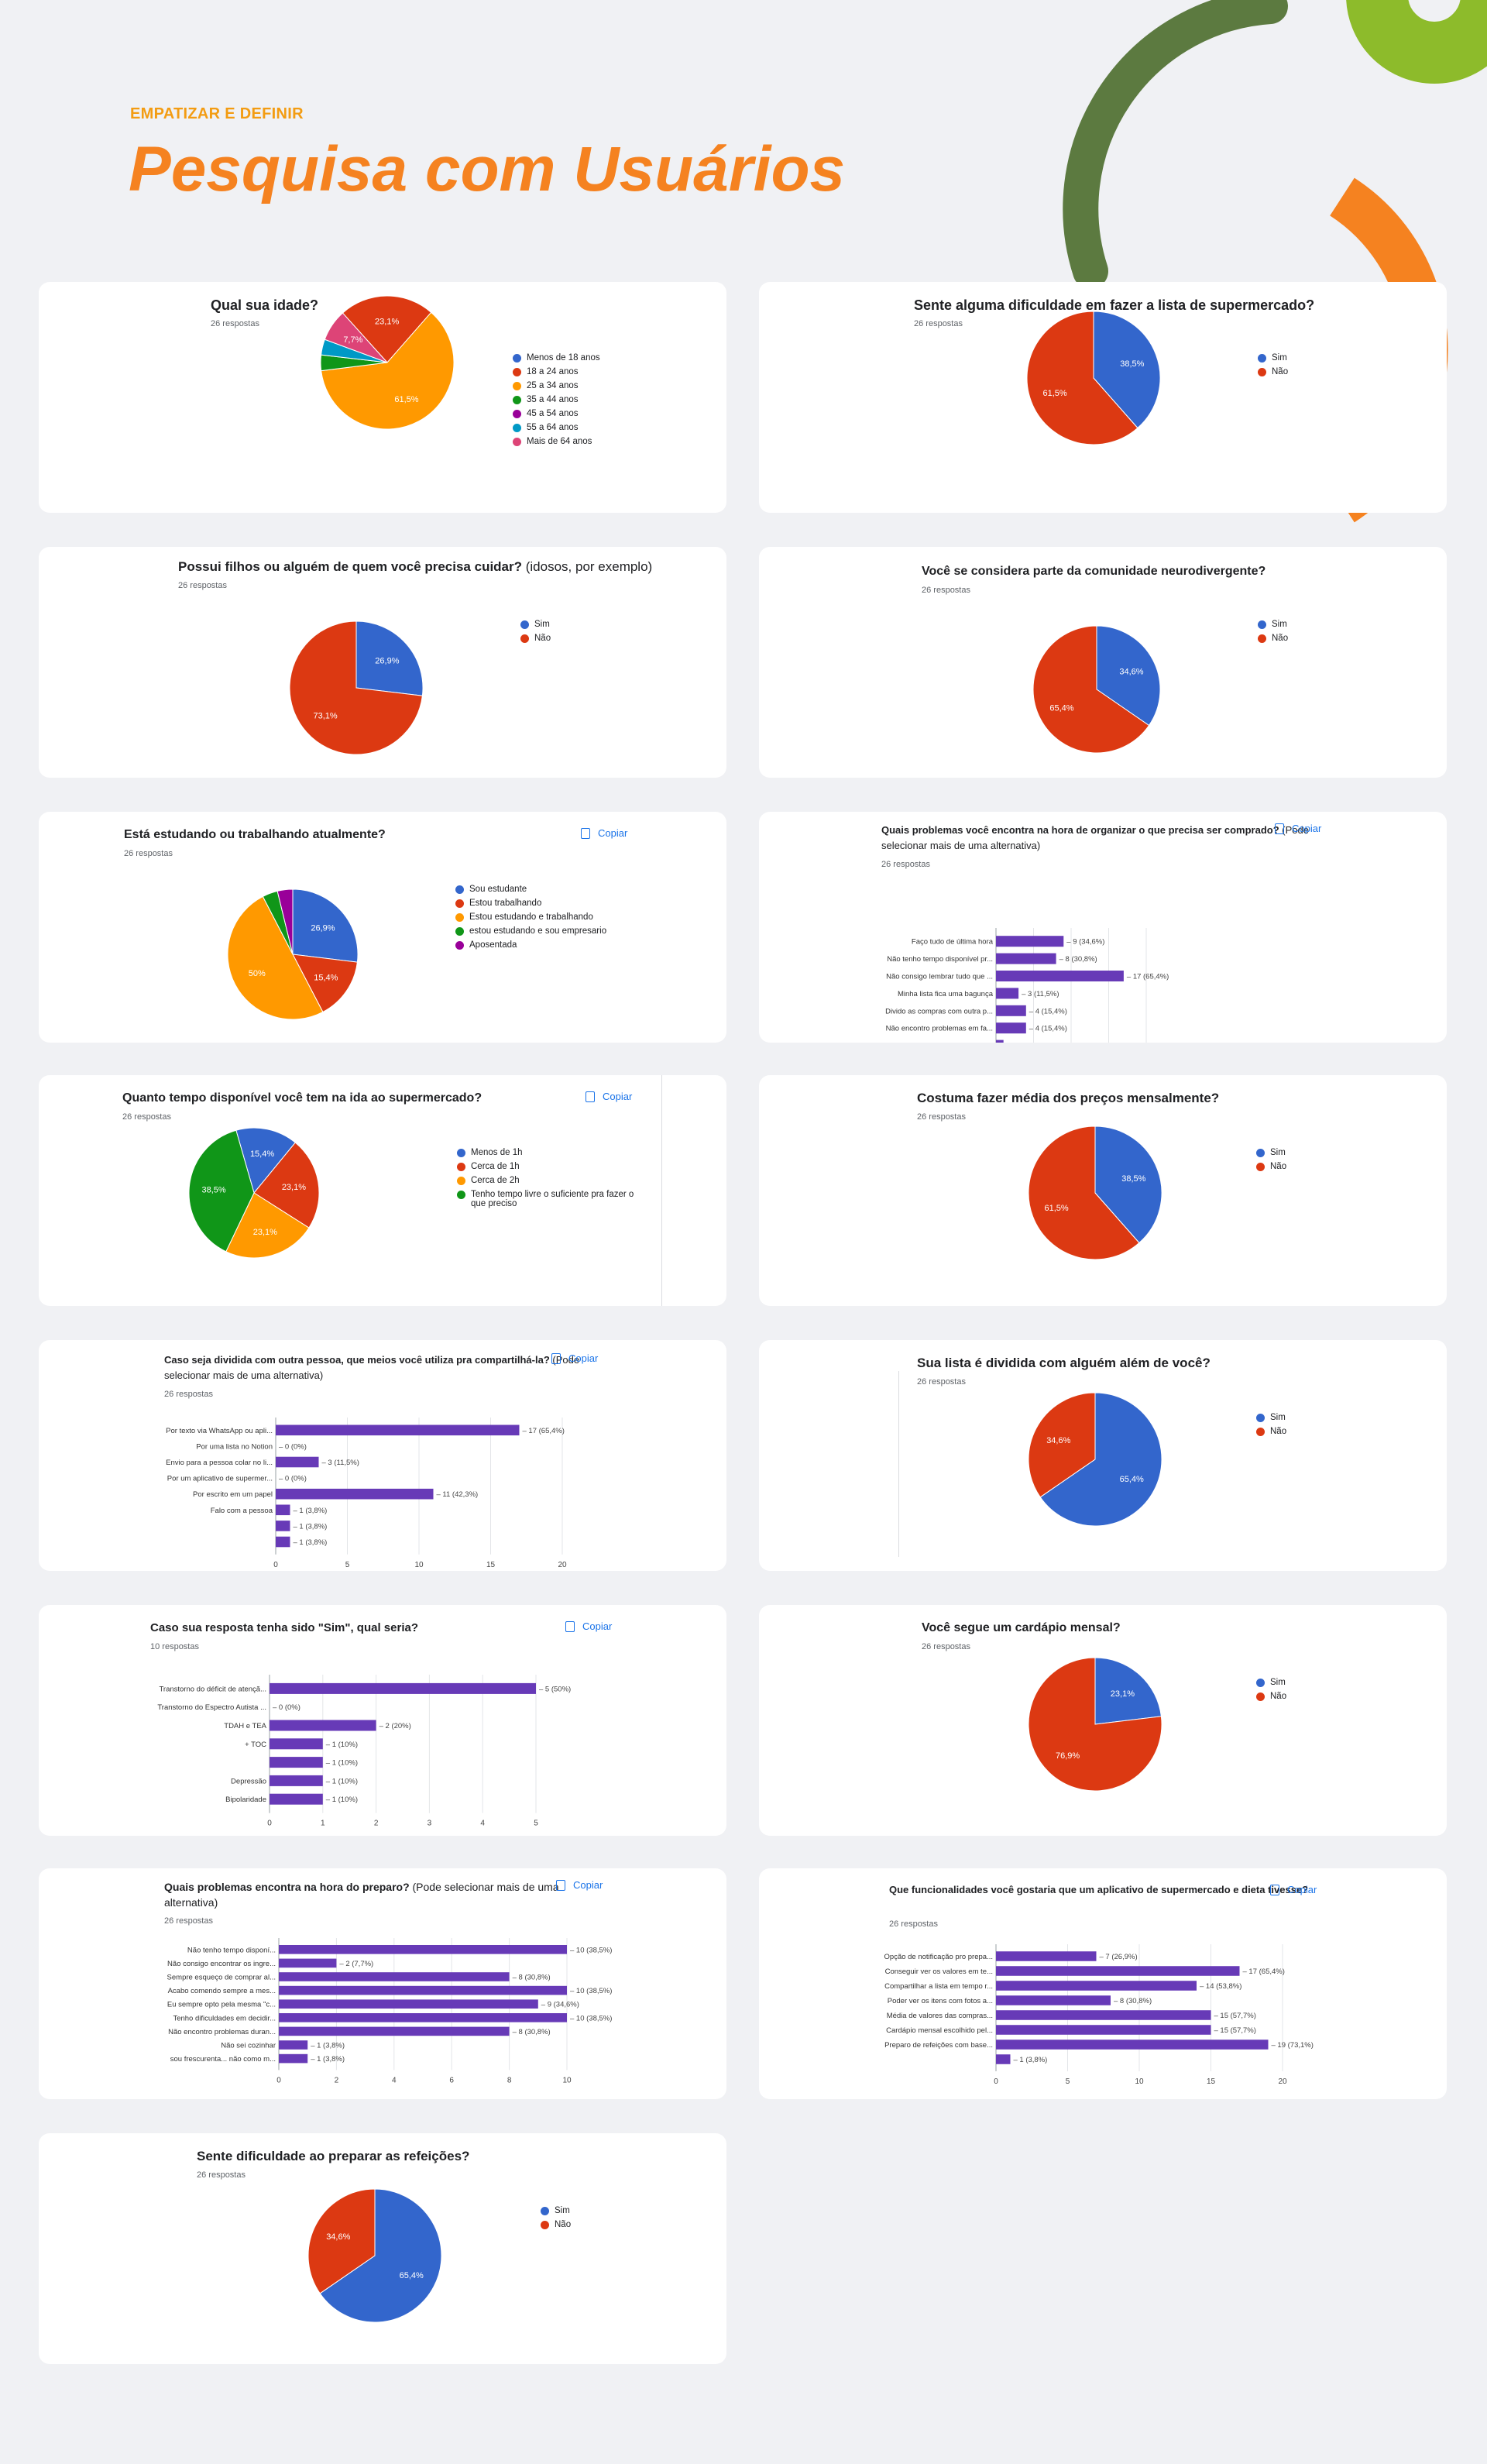 The height and width of the screenshot is (2464, 1487). What do you see at coordinates (262, 1154) in the screenshot?
I see `slice-label: 15,4%` at bounding box center [262, 1154].